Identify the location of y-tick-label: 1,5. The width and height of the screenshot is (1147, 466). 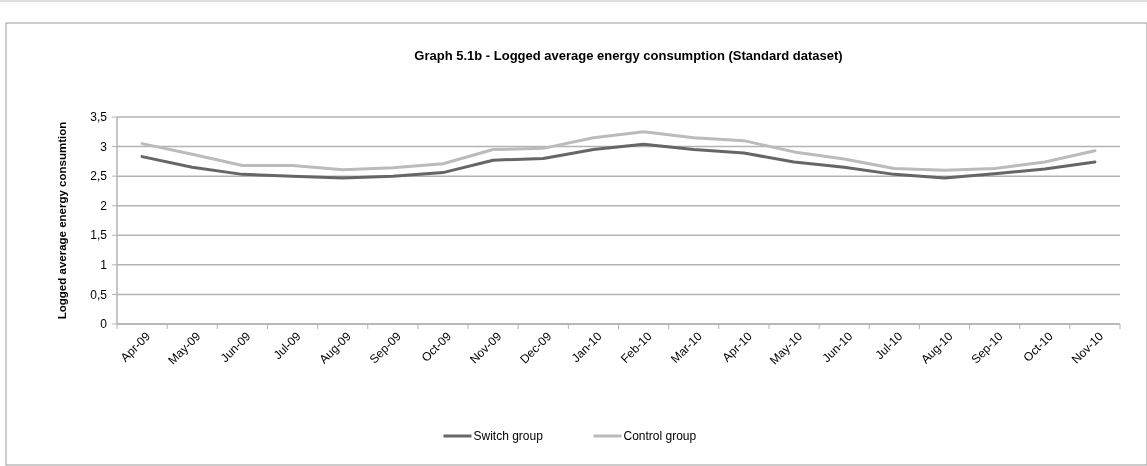
(99, 235).